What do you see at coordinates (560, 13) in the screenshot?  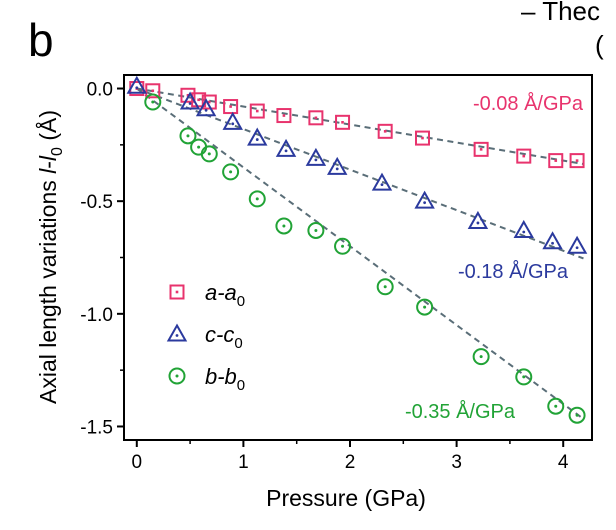 I see `corner-text-line1: – Thec` at bounding box center [560, 13].